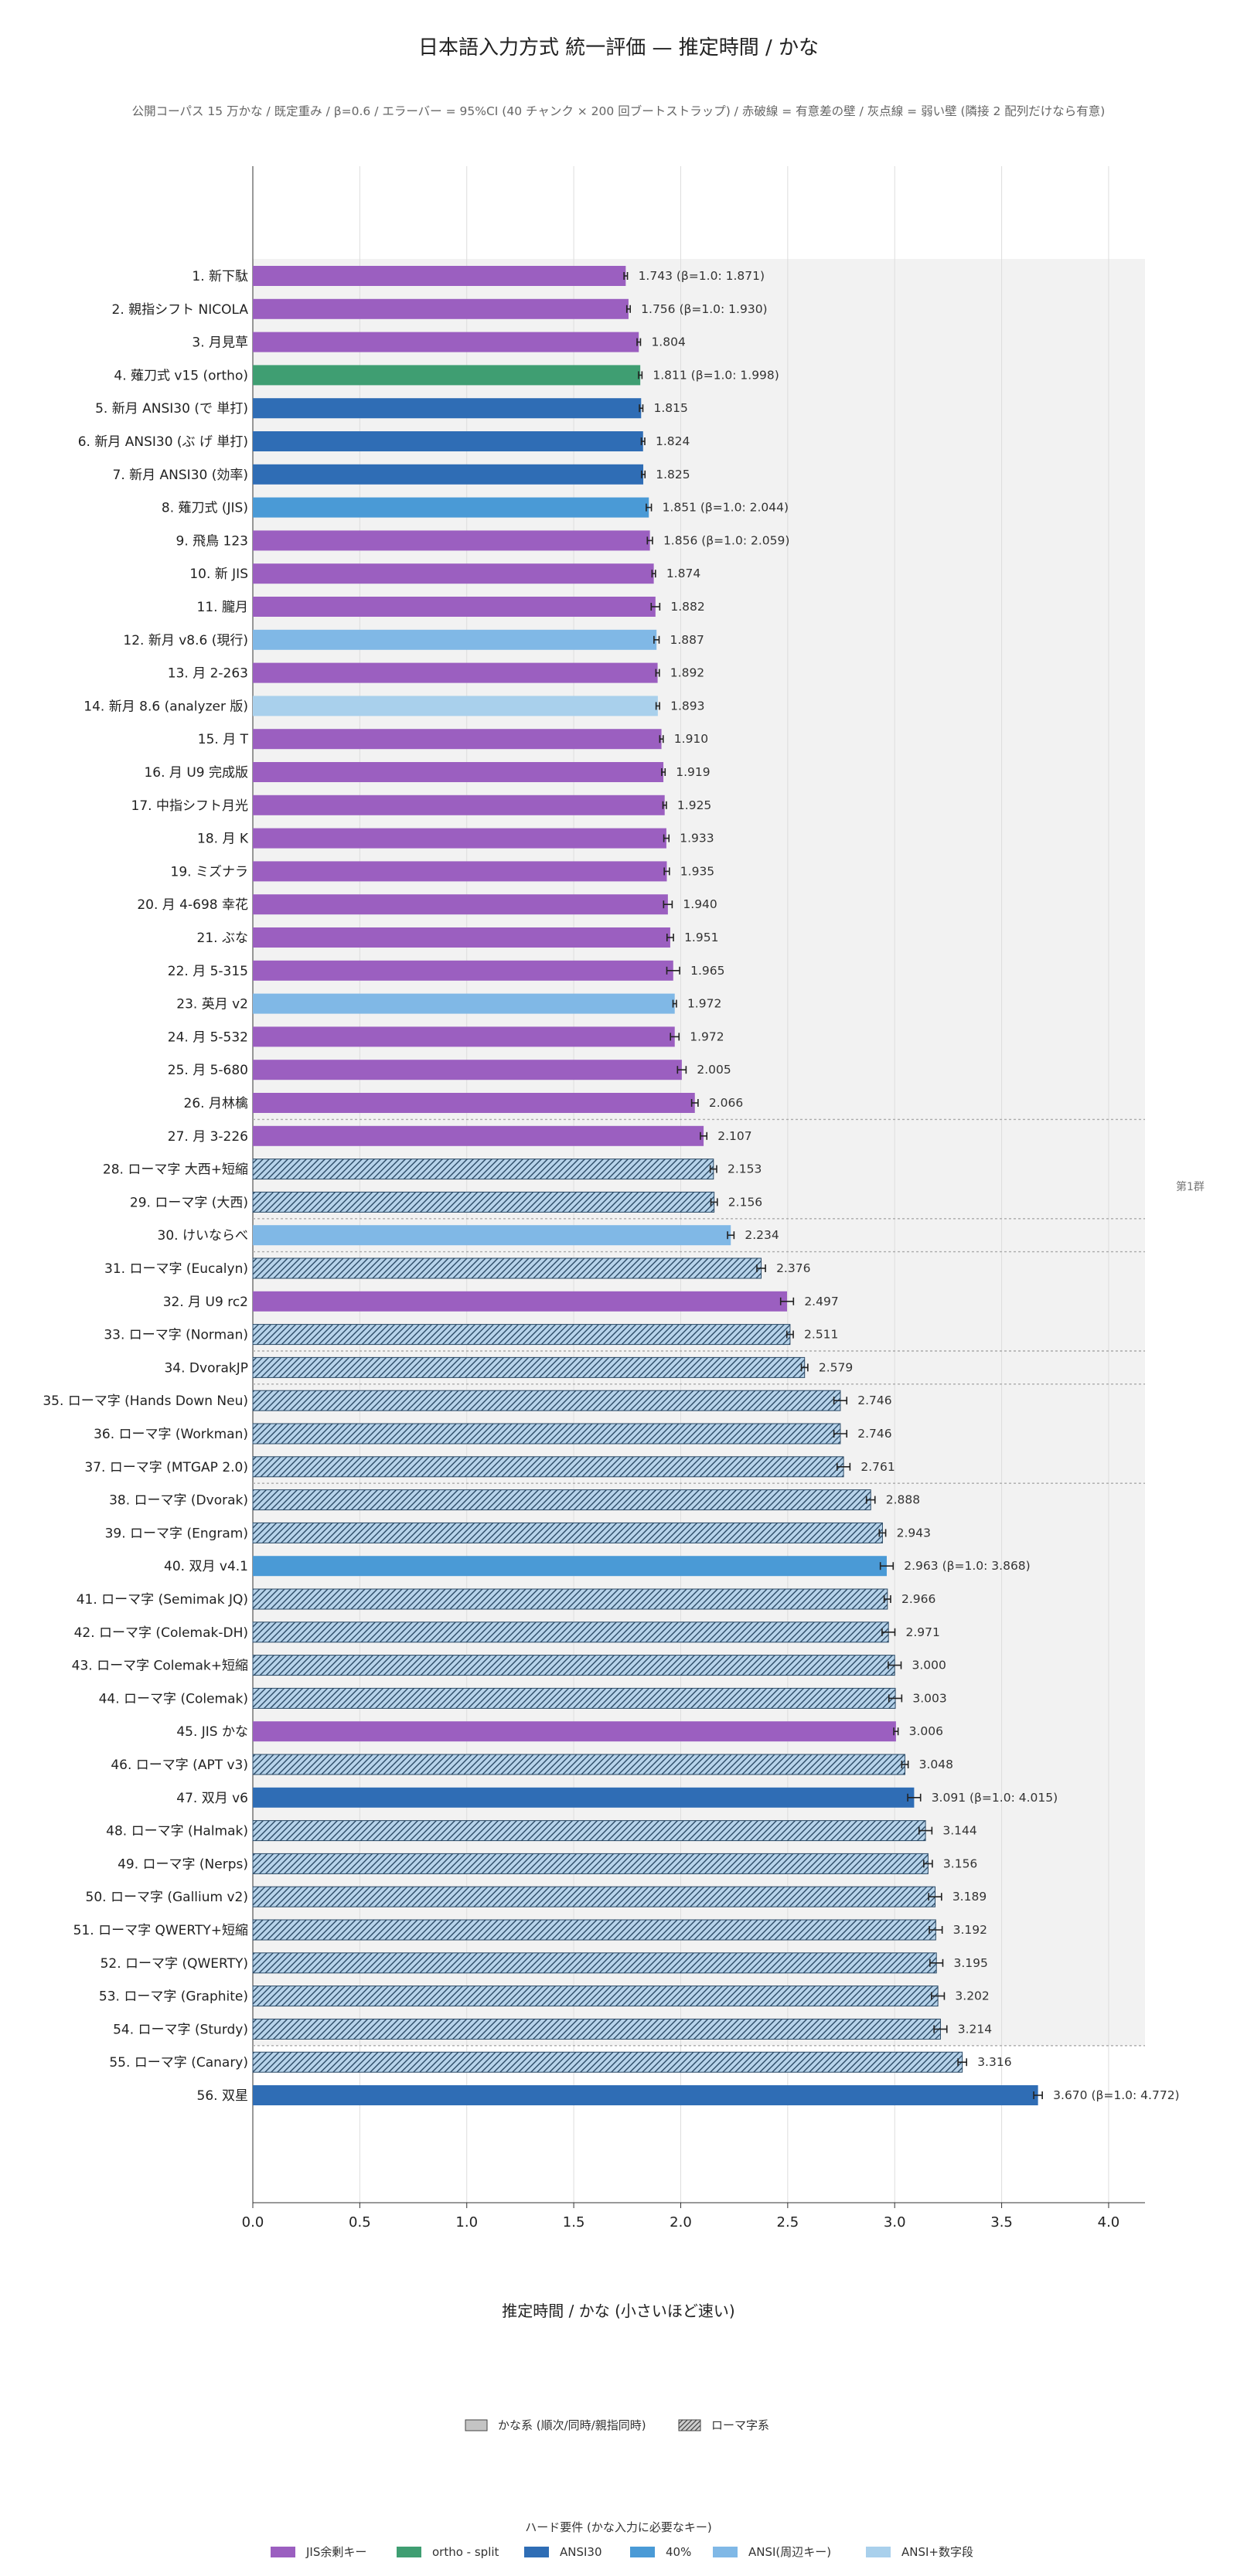 The height and width of the screenshot is (2576, 1237). What do you see at coordinates (745, 1169) in the screenshot?
I see `data-label: 2.153` at bounding box center [745, 1169].